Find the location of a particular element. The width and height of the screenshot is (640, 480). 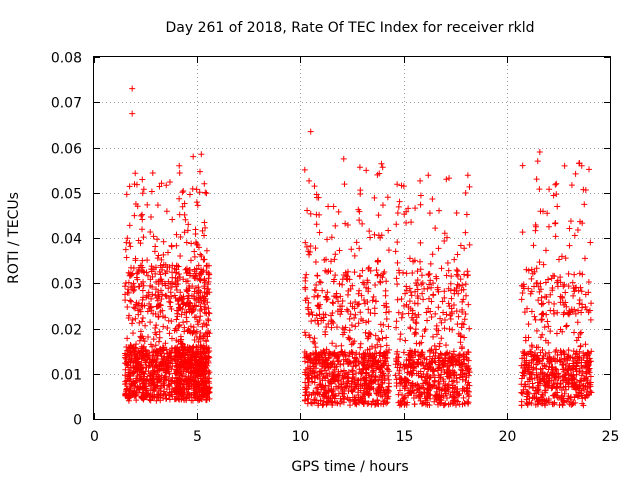

y-tick-label: 0.05 is located at coordinates (66, 195).